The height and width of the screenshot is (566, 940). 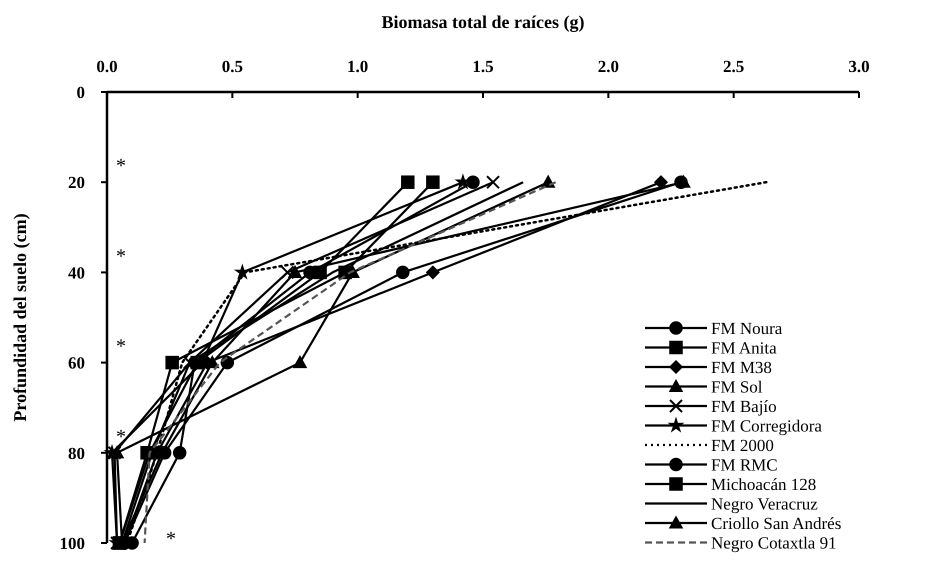 I want to click on y-tick-label: 100, so click(x=72, y=543).